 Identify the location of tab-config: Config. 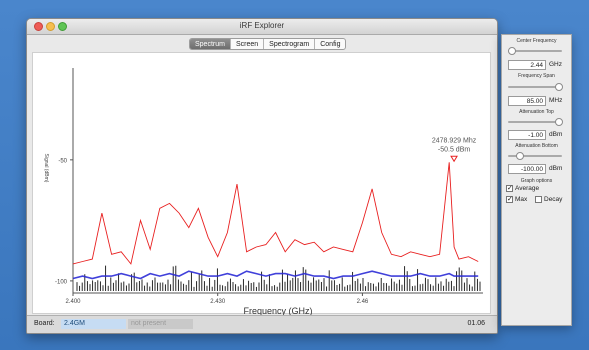
(330, 44).